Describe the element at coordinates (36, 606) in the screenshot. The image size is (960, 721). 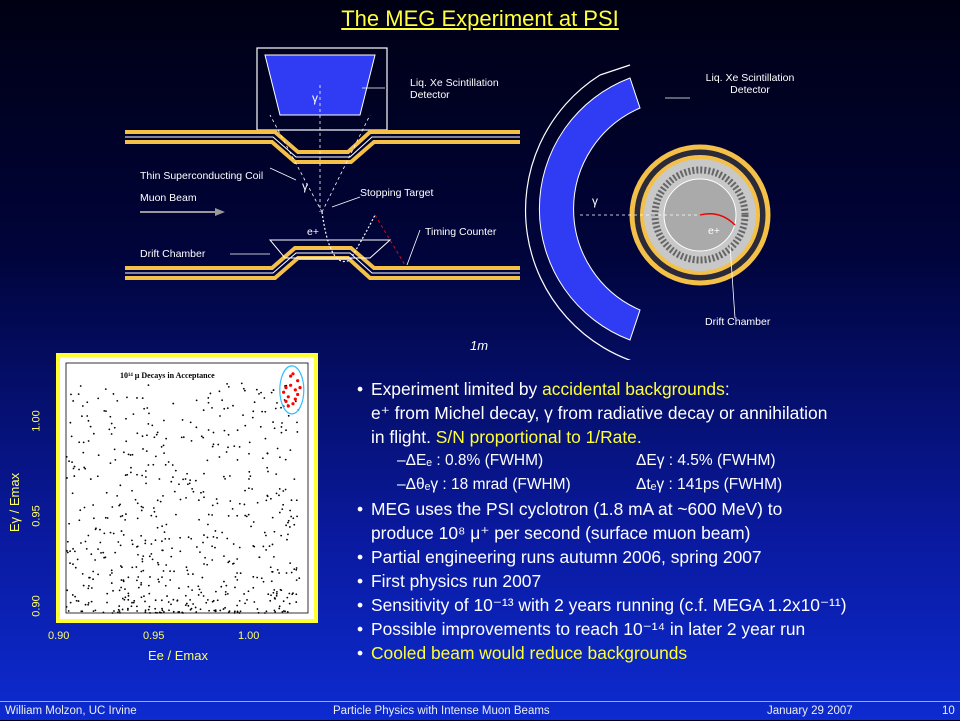
I see `y-tick-090: 0.90` at that location.